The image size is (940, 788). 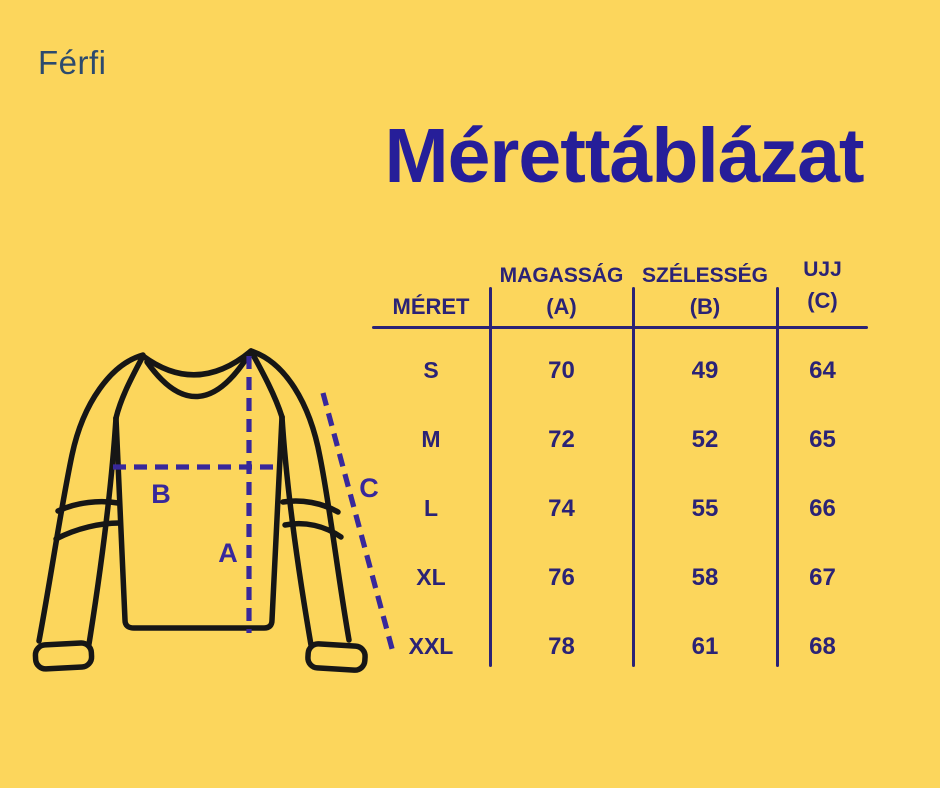 I want to click on collar-inner, so click(x=197, y=376).